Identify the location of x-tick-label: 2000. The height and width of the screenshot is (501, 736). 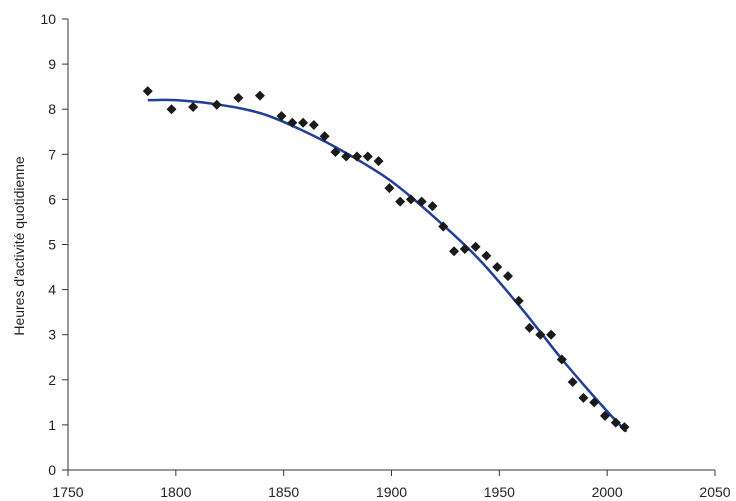
(607, 492).